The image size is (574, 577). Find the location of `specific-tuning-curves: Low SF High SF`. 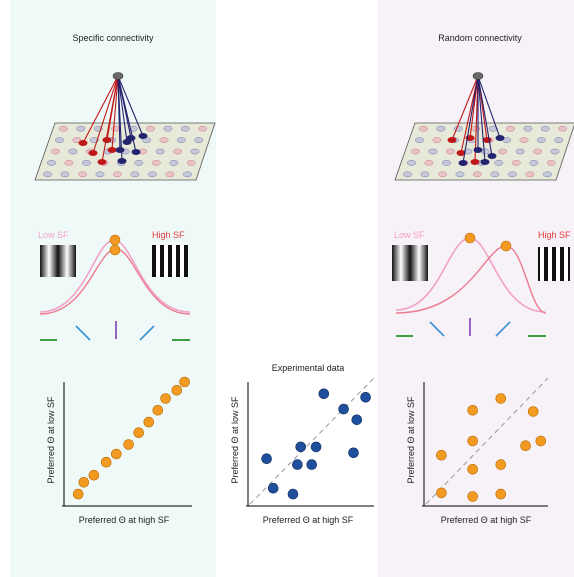

specific-tuning-curves: Low SF High SF is located at coordinates (114, 285).